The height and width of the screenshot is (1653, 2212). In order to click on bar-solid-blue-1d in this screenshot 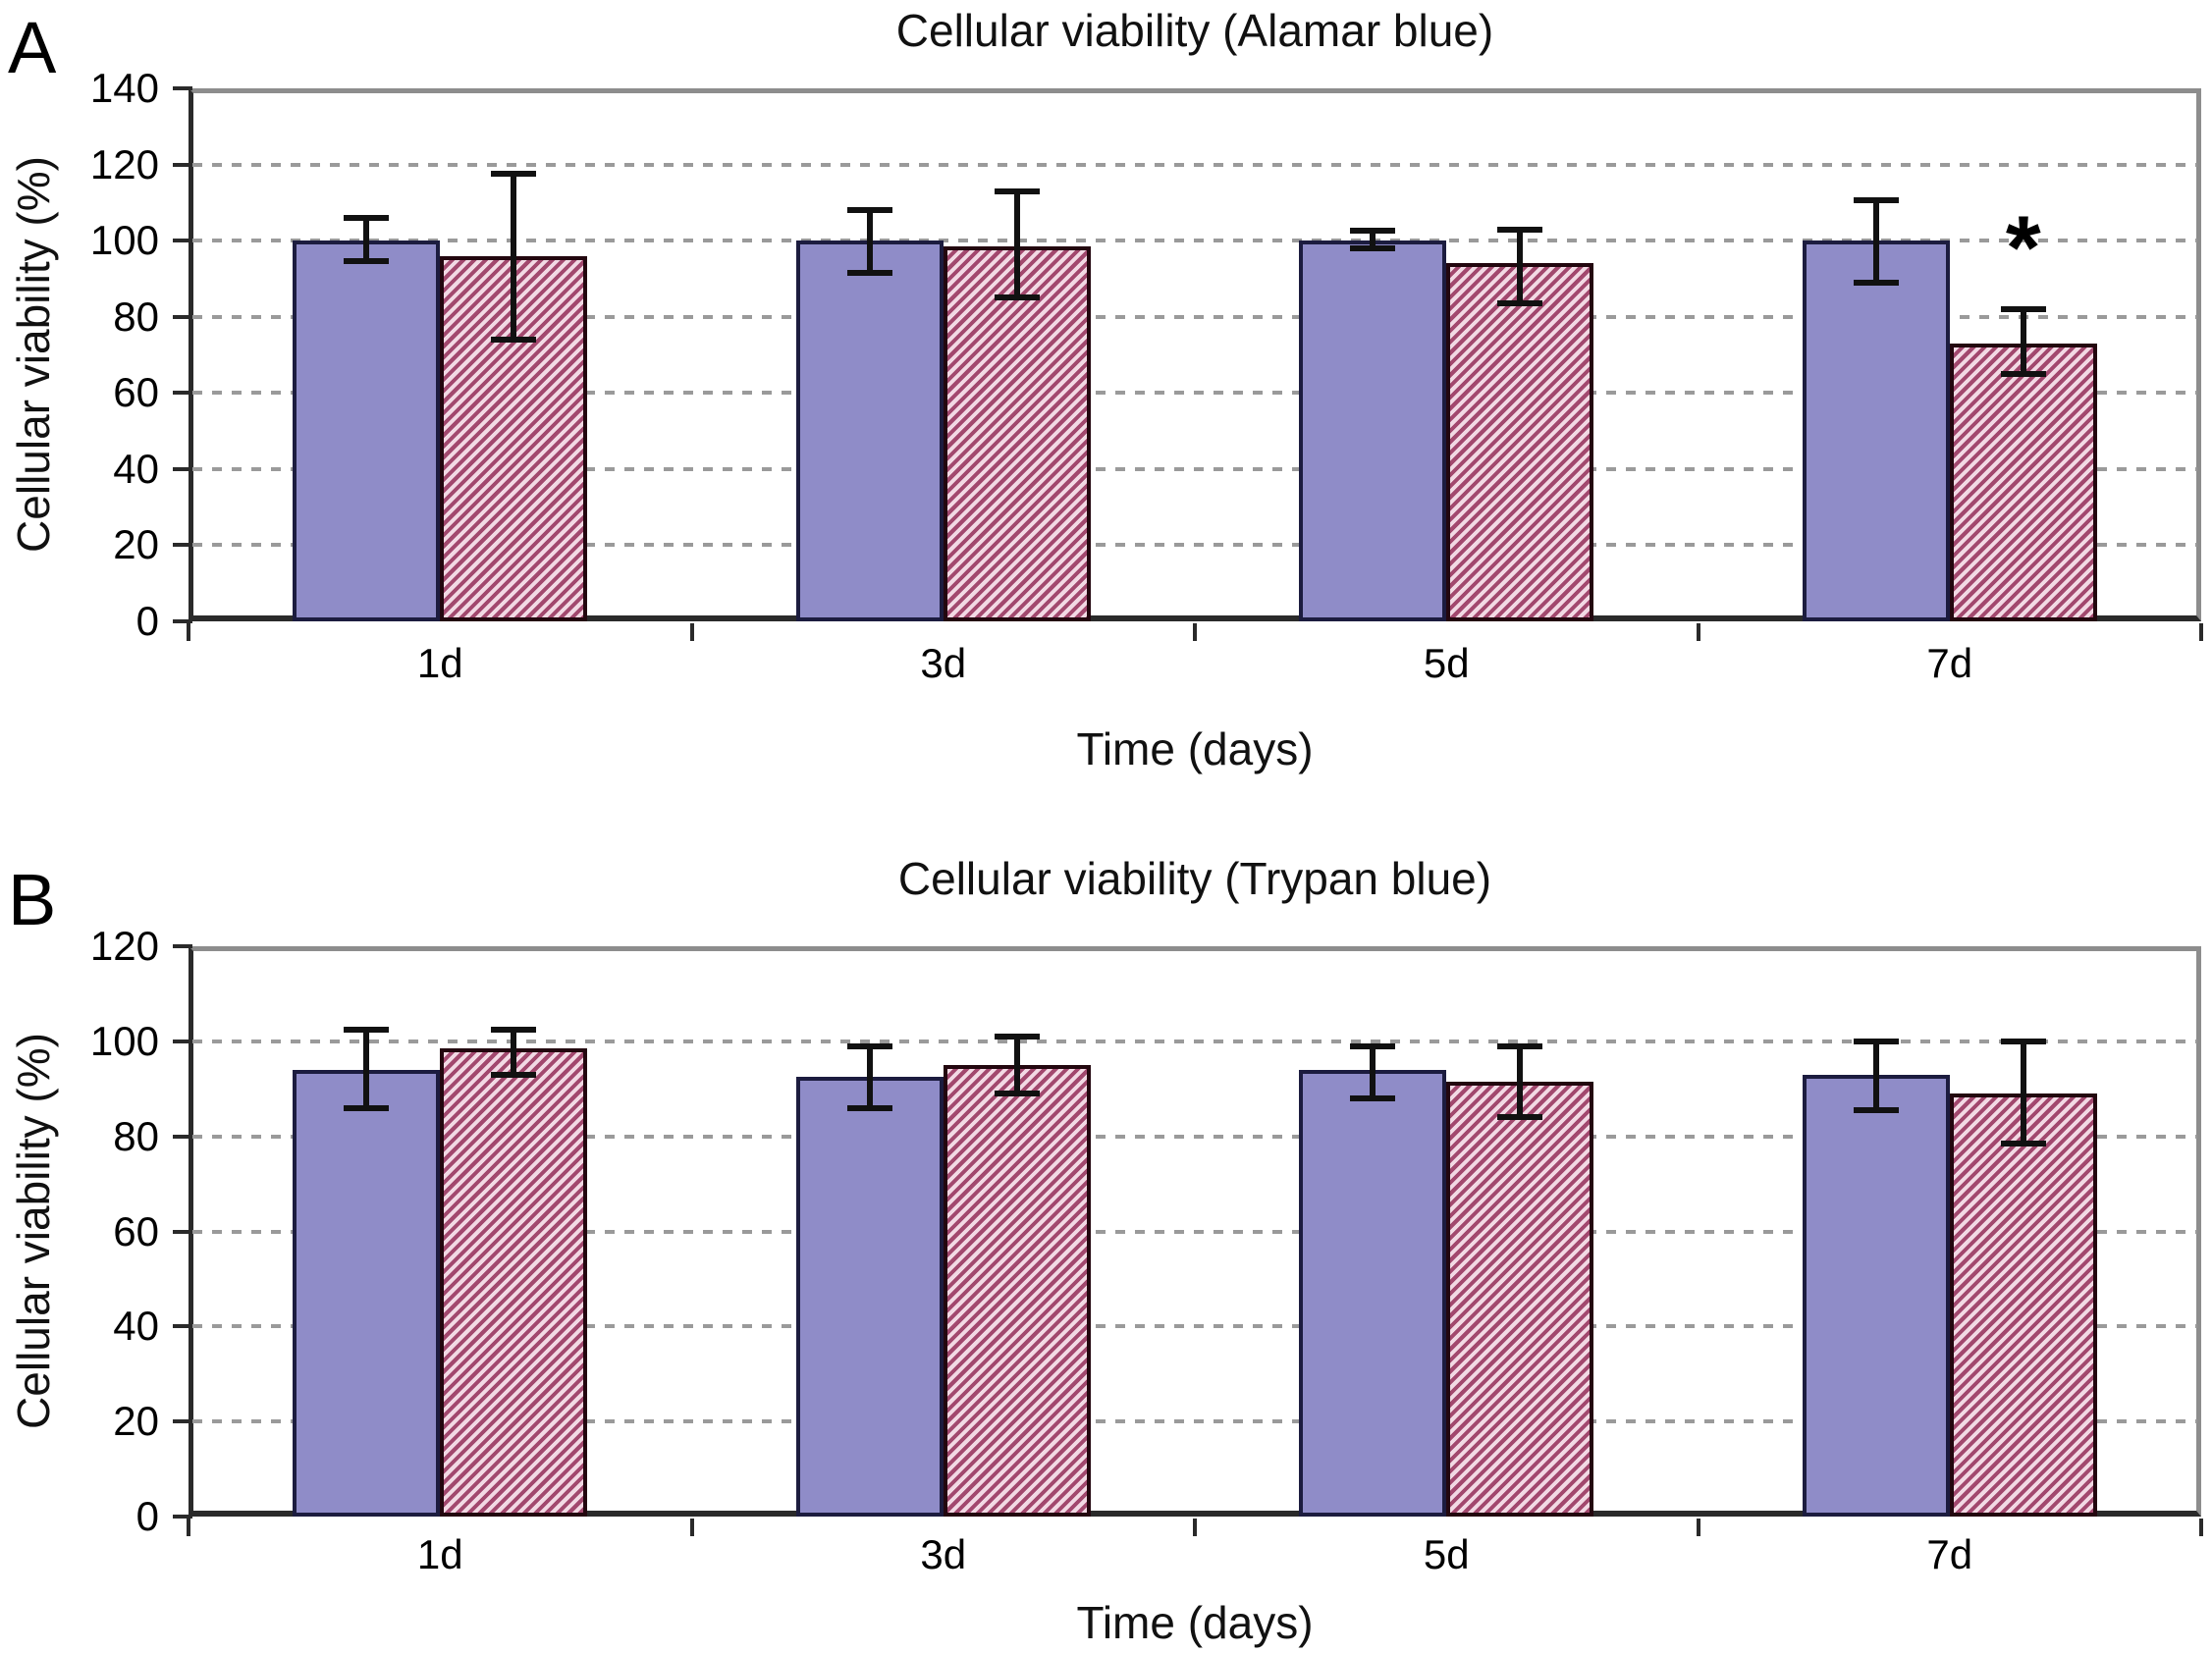, I will do `click(367, 430)`.